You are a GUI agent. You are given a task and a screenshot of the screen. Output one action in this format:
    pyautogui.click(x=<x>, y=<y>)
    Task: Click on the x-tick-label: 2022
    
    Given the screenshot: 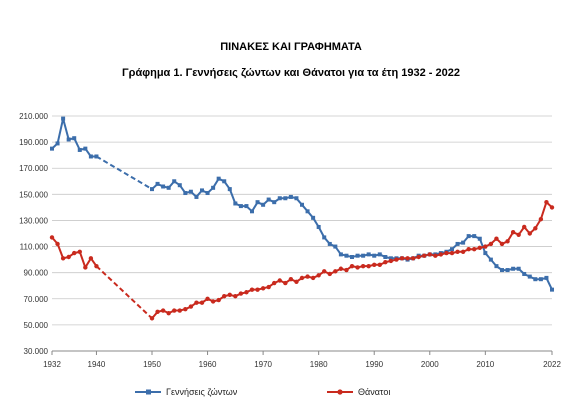 What is the action you would take?
    pyautogui.click(x=552, y=364)
    